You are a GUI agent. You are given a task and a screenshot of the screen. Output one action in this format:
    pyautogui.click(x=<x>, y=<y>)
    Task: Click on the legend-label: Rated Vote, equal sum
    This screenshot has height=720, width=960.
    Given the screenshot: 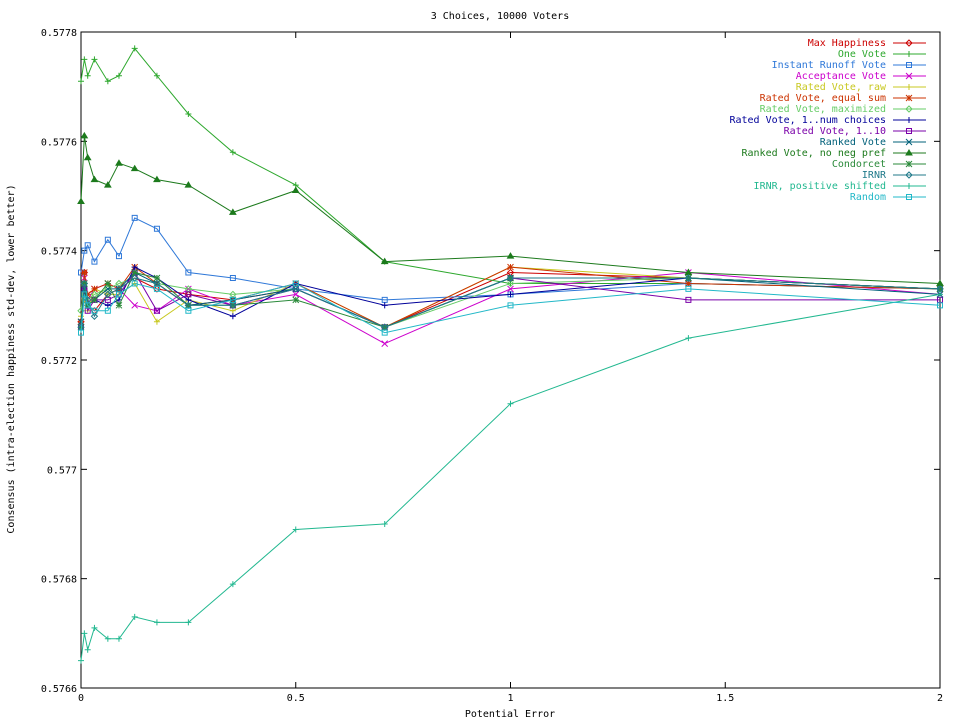 What is the action you would take?
    pyautogui.click(x=823, y=98)
    